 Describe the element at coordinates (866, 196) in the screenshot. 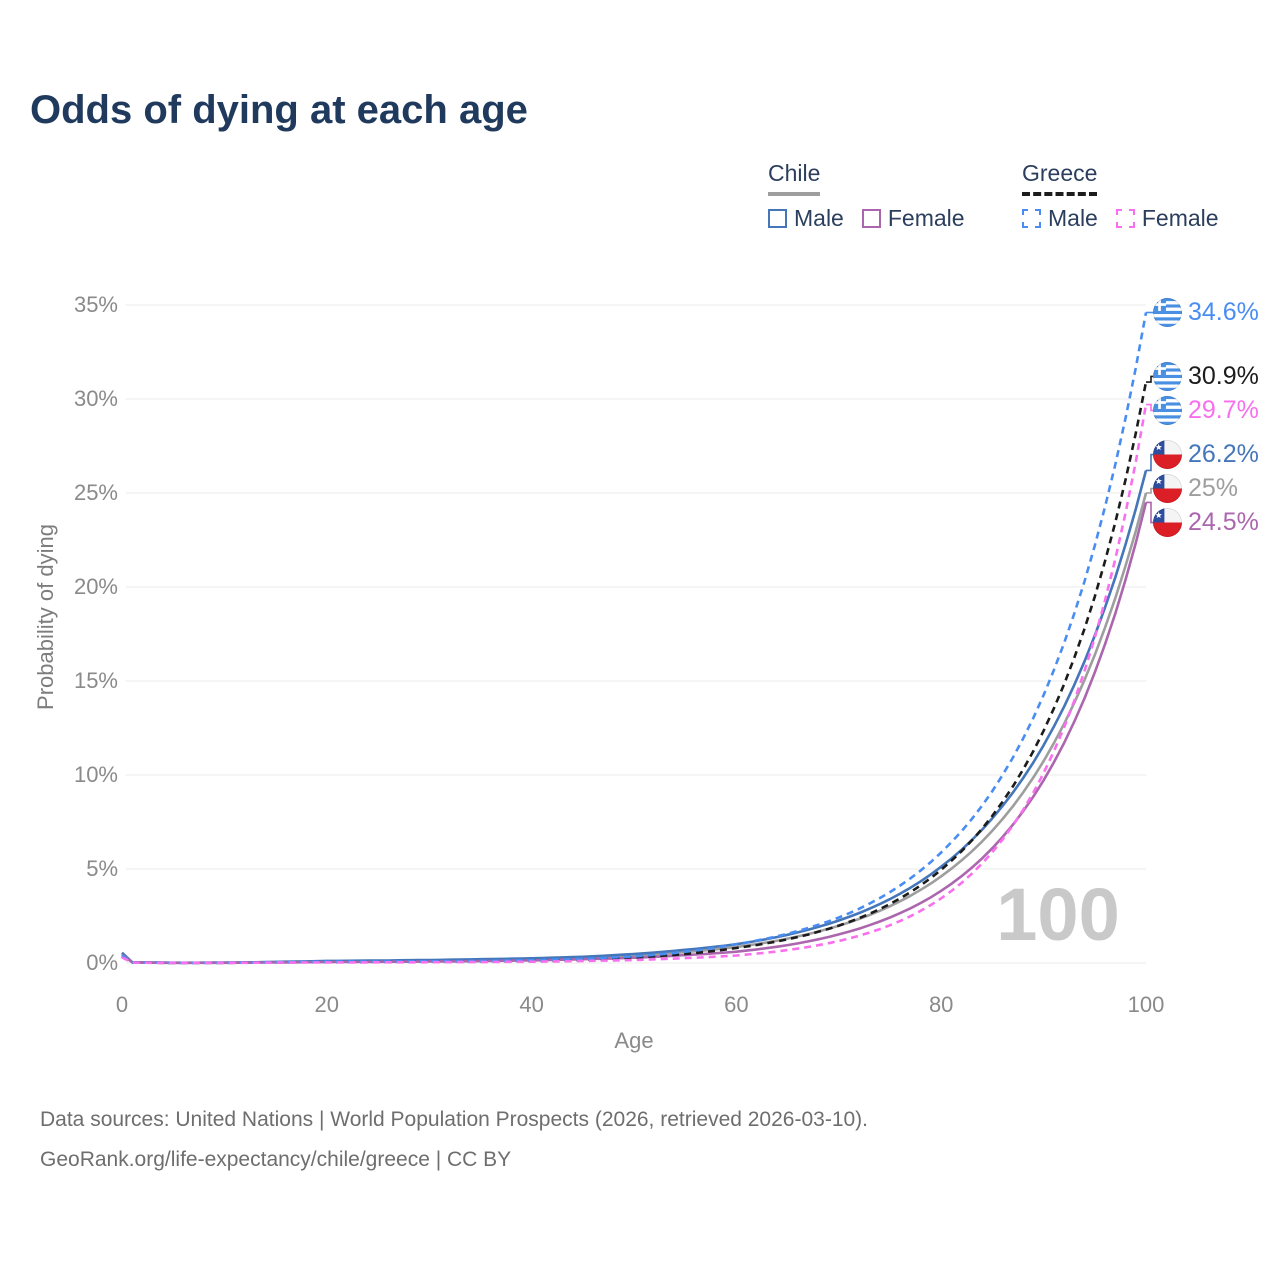

I see `legend-group-chile: Chile Male Female` at that location.